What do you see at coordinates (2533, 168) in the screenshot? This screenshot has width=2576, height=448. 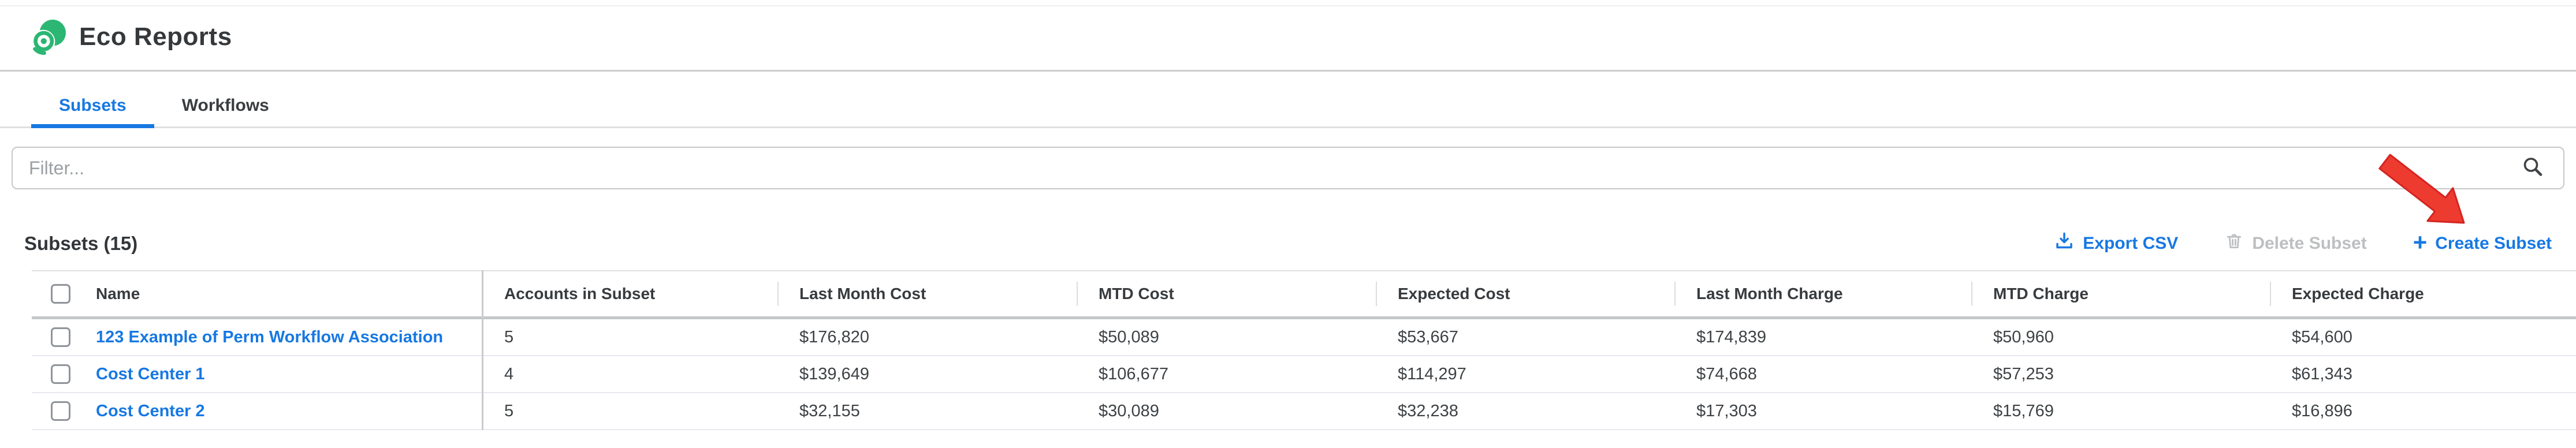 I see `search-icon` at bounding box center [2533, 168].